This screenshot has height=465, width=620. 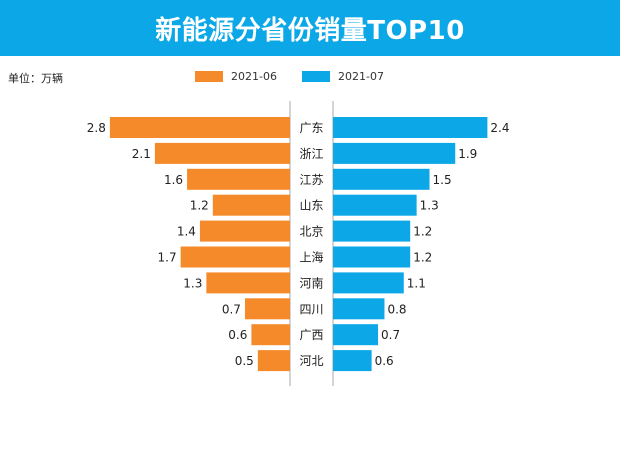 I want to click on value-label-2021-07-3: 1.3, so click(x=429, y=206).